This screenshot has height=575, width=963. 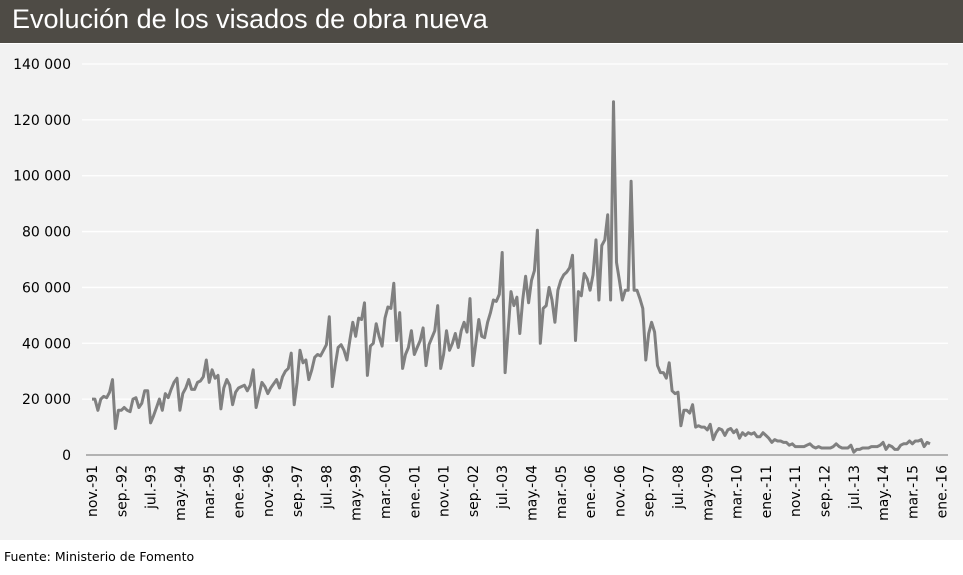 I want to click on title-bar: Evolución de los visados de obra nueva, so click(x=481, y=21).